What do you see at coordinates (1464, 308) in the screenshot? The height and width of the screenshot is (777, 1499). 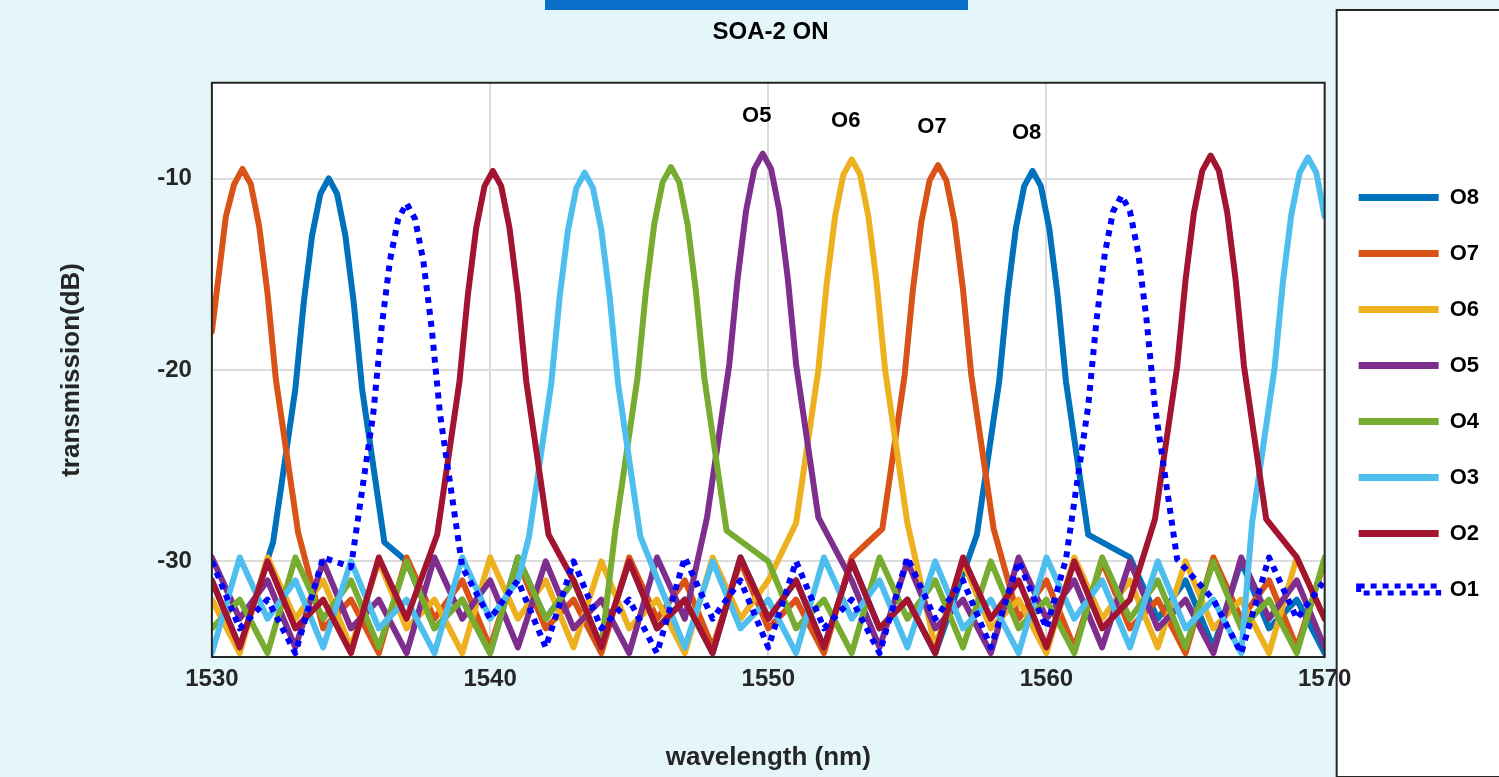 I see `legend-label: O6` at bounding box center [1464, 308].